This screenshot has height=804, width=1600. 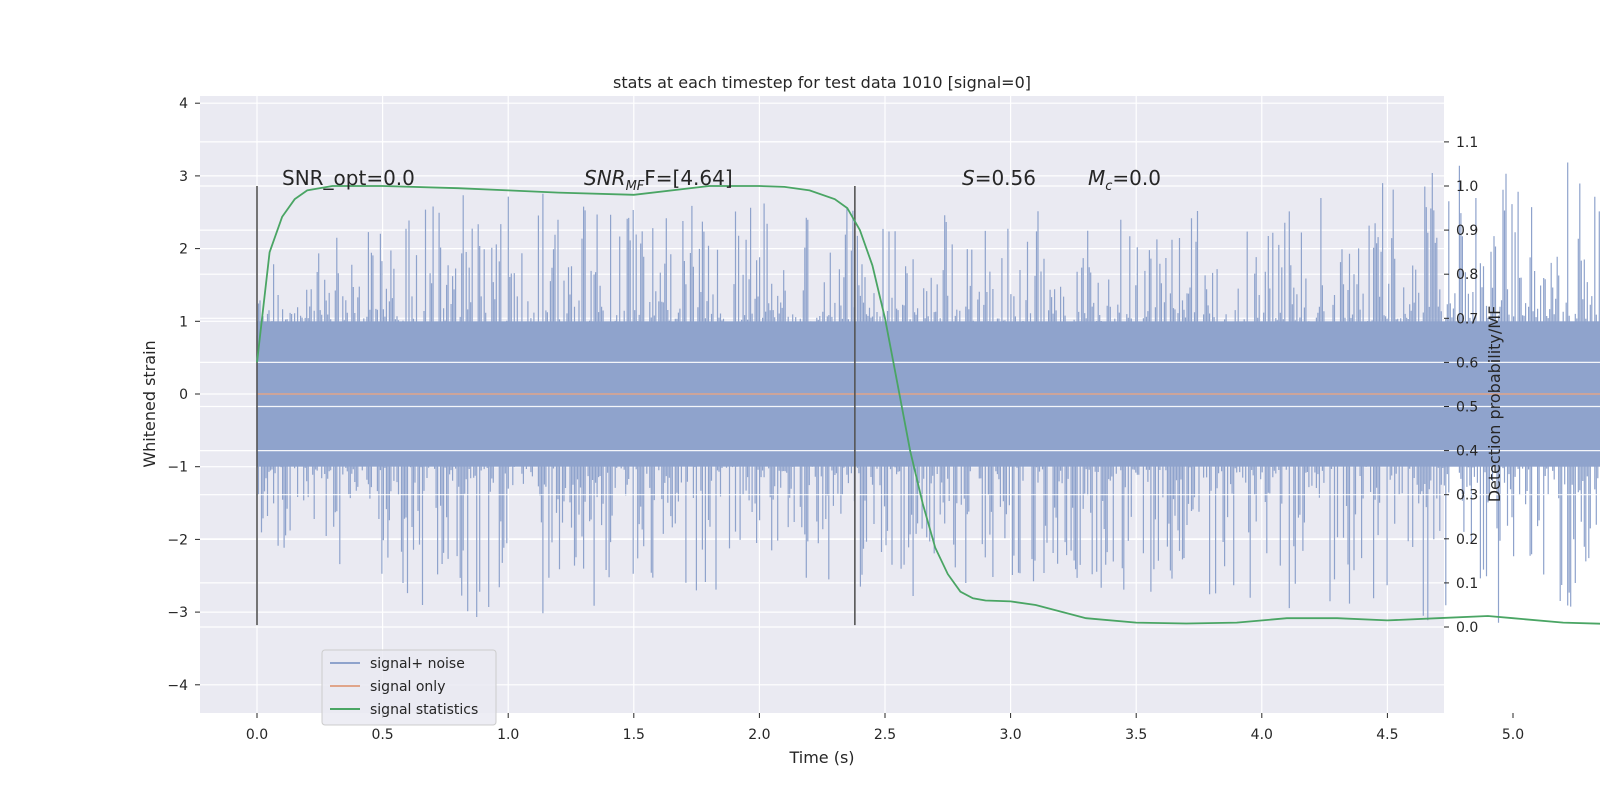 What do you see at coordinates (1124, 180) in the screenshot?
I see `annotation-mc: Mc=0.0` at bounding box center [1124, 180].